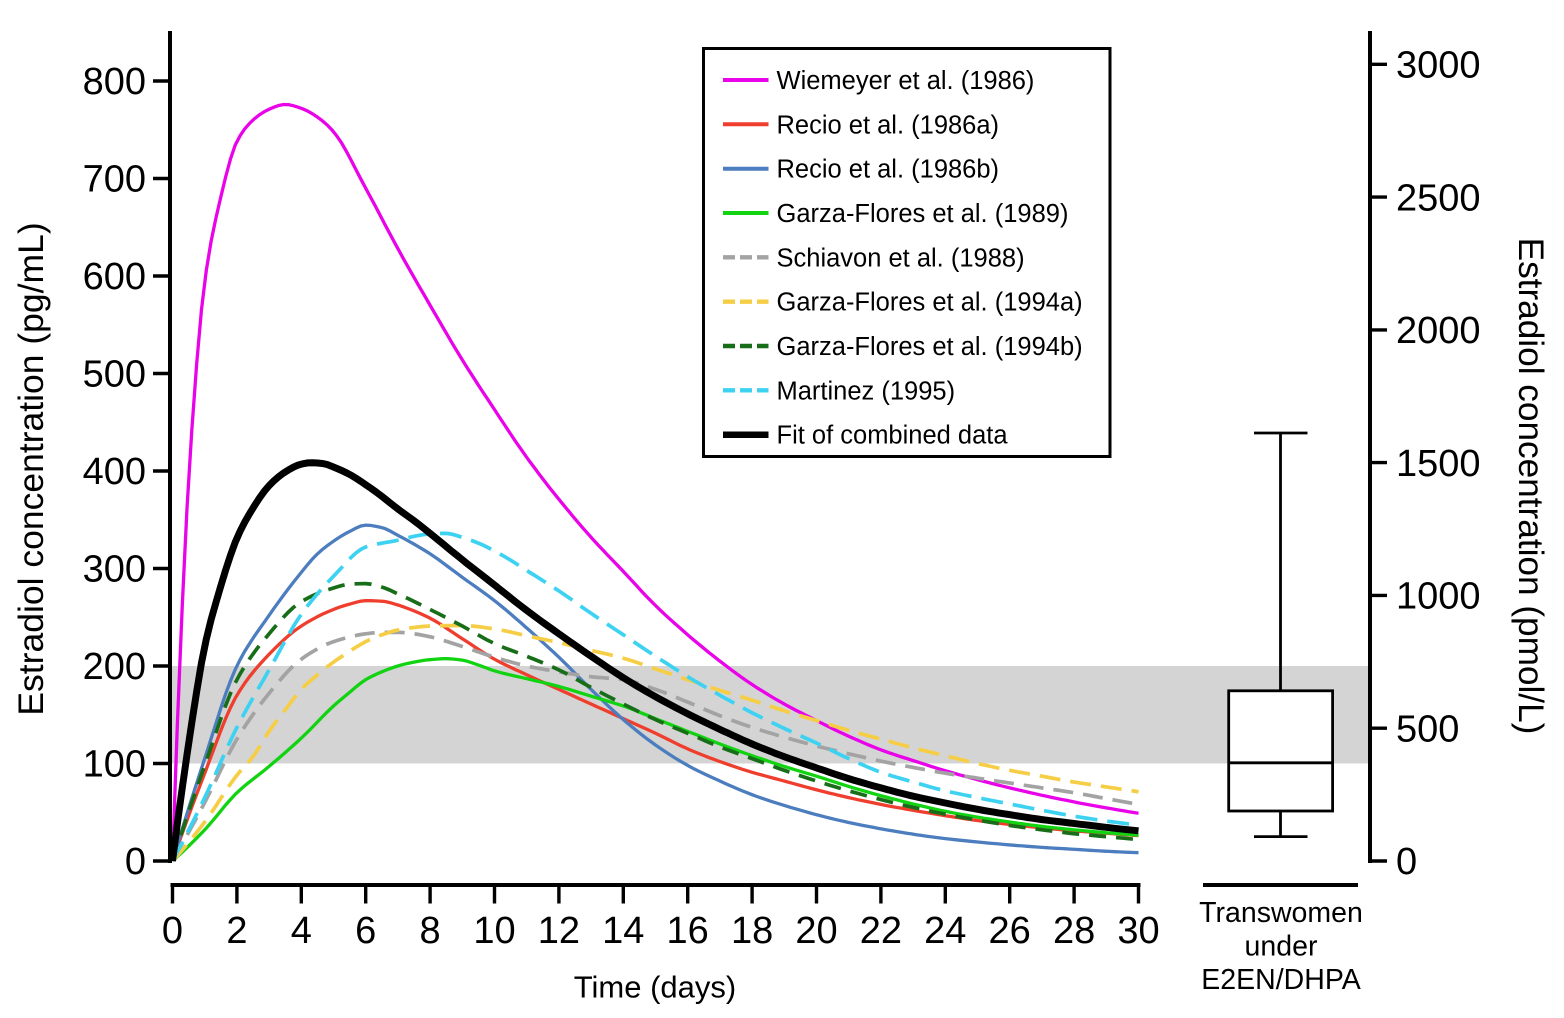  Describe the element at coordinates (752, 931) in the screenshot. I see `svg-text: 18` at that location.